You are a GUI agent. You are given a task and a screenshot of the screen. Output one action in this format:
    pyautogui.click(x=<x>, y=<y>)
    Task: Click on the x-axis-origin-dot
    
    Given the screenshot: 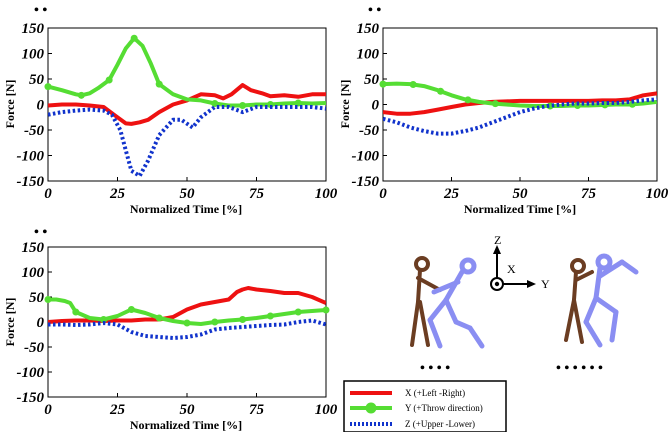 What is the action you would take?
    pyautogui.click(x=497, y=284)
    